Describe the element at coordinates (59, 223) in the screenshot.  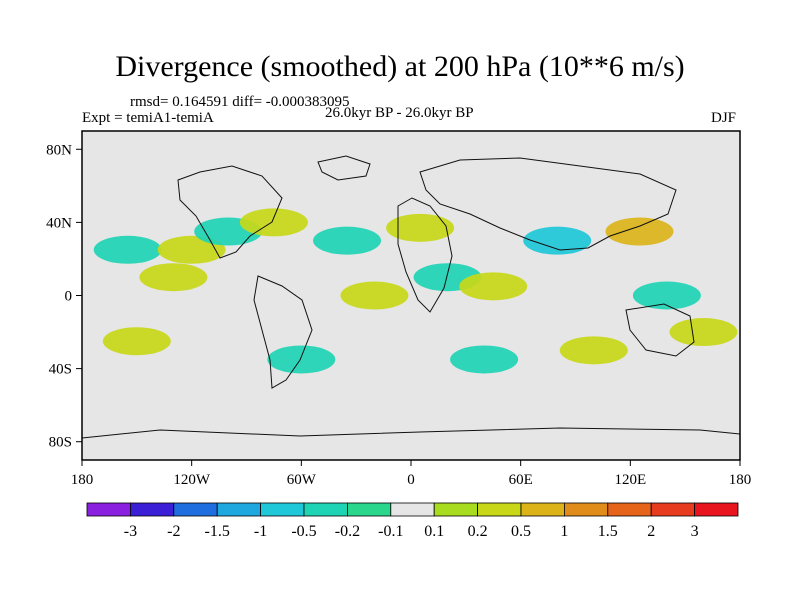
I see `lat-label: 40N` at that location.